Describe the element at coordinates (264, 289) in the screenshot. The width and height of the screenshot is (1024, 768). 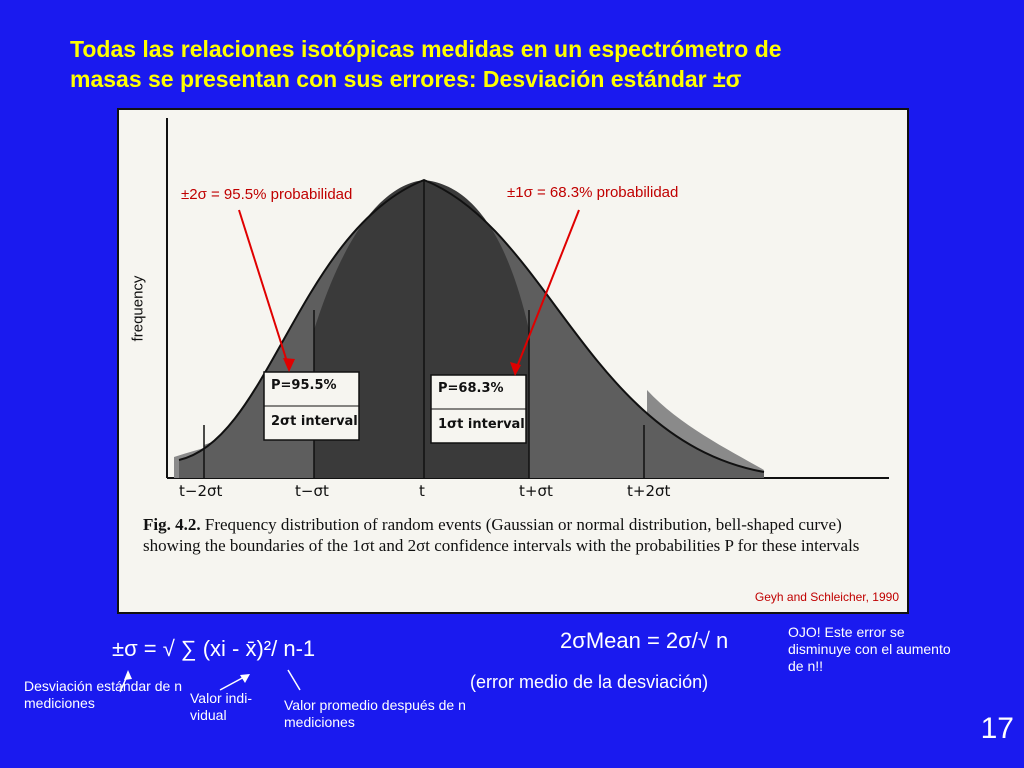
I see `arrow-left` at that location.